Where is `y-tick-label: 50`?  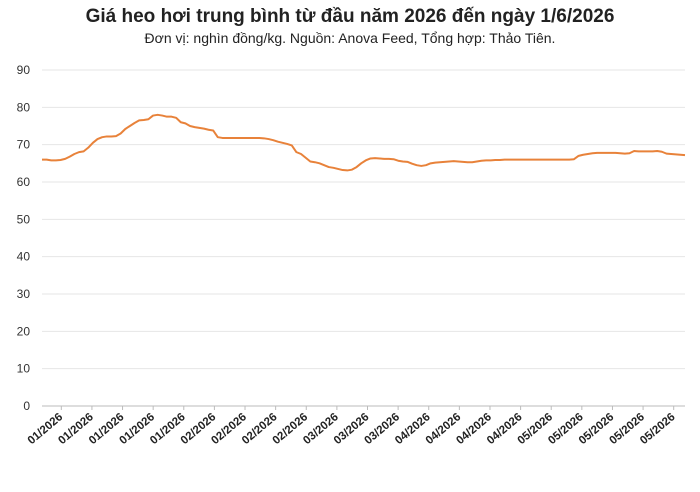
y-tick-label: 50 is located at coordinates (24, 219).